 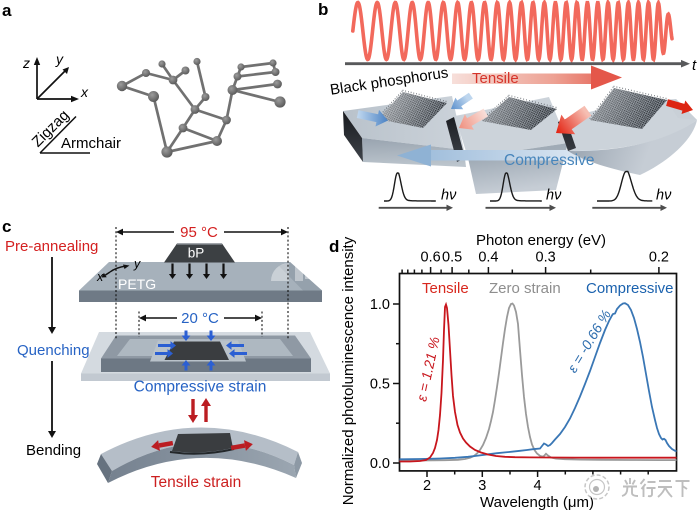 What do you see at coordinates (541, 240) in the screenshot?
I see `svg-text: Photon energy (eV)` at bounding box center [541, 240].